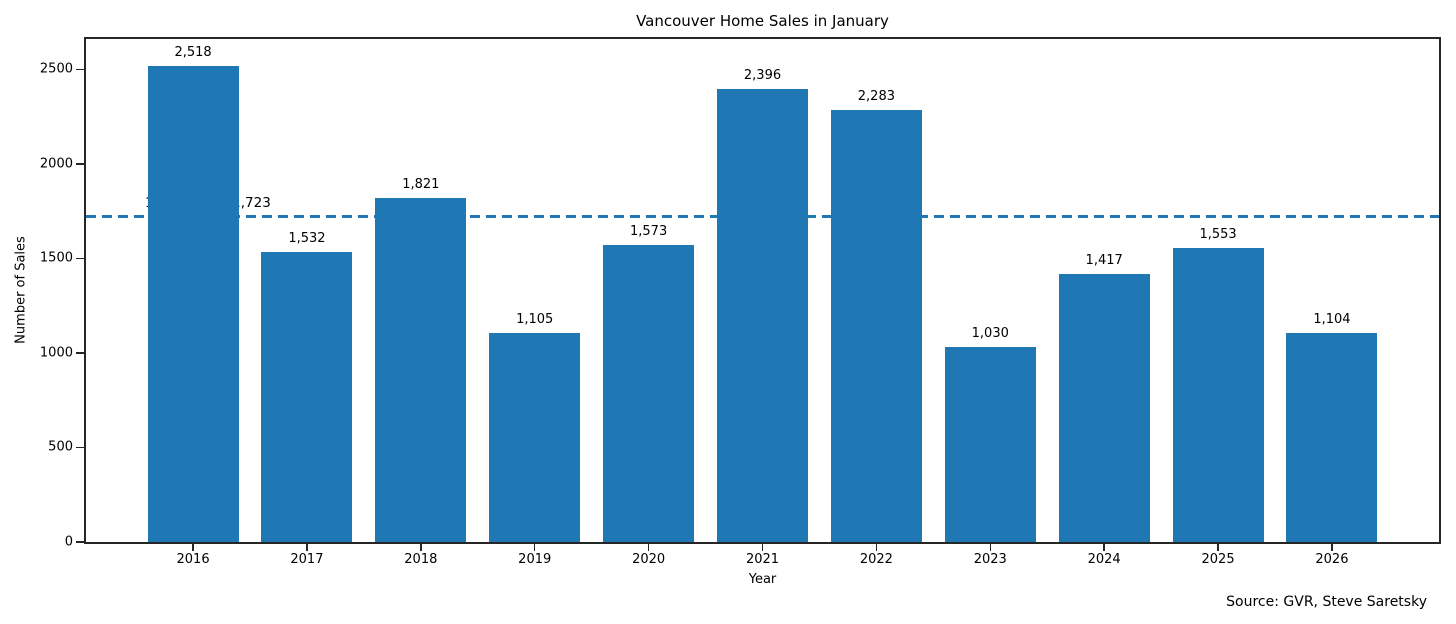 Image resolution: width=1456 pixels, height=624 pixels. What do you see at coordinates (307, 397) in the screenshot?
I see `bar-2017` at bounding box center [307, 397].